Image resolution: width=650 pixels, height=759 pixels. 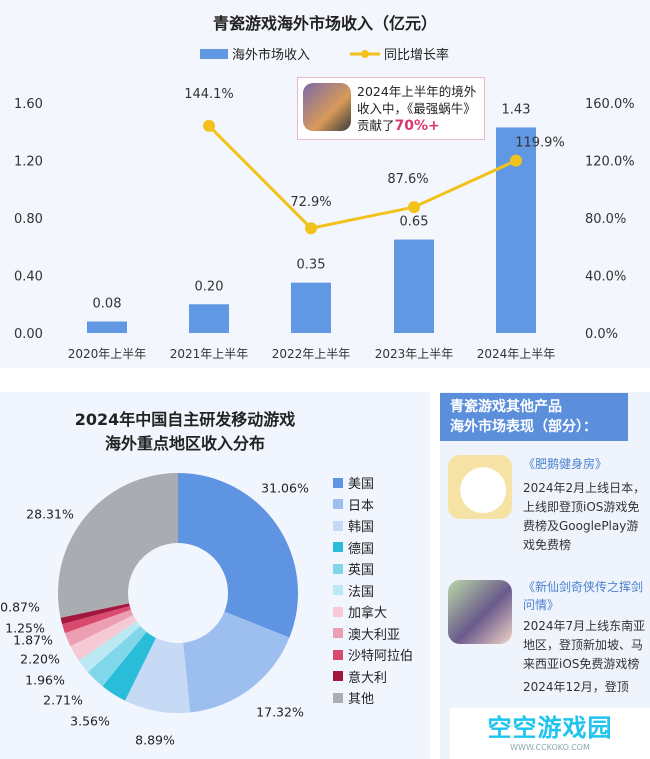 What do you see at coordinates (610, 104) in the screenshot?
I see `right-axis-tick: 160.0%` at bounding box center [610, 104].